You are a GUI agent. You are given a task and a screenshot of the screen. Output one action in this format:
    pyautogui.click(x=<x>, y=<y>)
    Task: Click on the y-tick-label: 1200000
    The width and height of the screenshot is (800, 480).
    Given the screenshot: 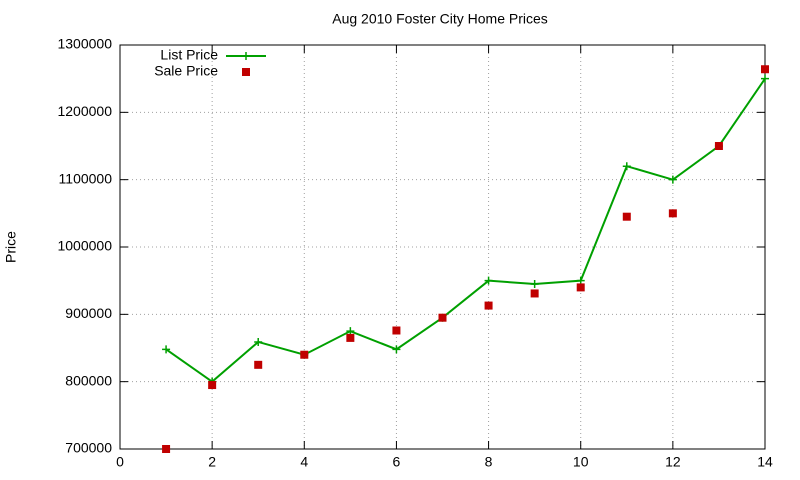 What is the action you would take?
    pyautogui.click(x=84, y=111)
    